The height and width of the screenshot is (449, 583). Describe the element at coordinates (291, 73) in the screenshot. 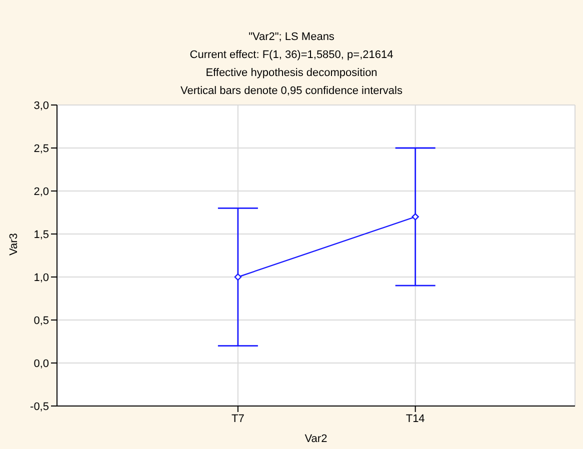

I see `text: Effective hypothesis decomposition` at that location.